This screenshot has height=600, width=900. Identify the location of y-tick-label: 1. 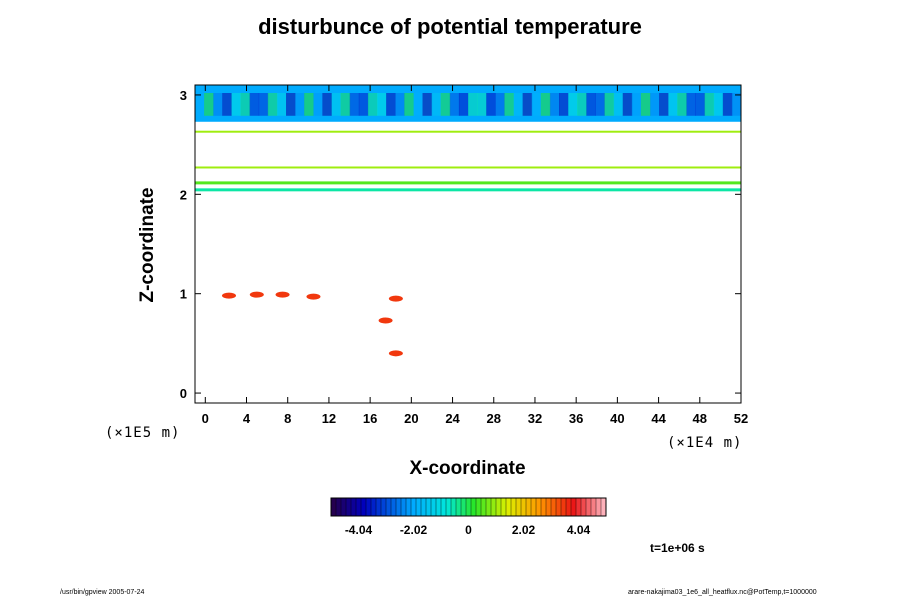
(183, 294).